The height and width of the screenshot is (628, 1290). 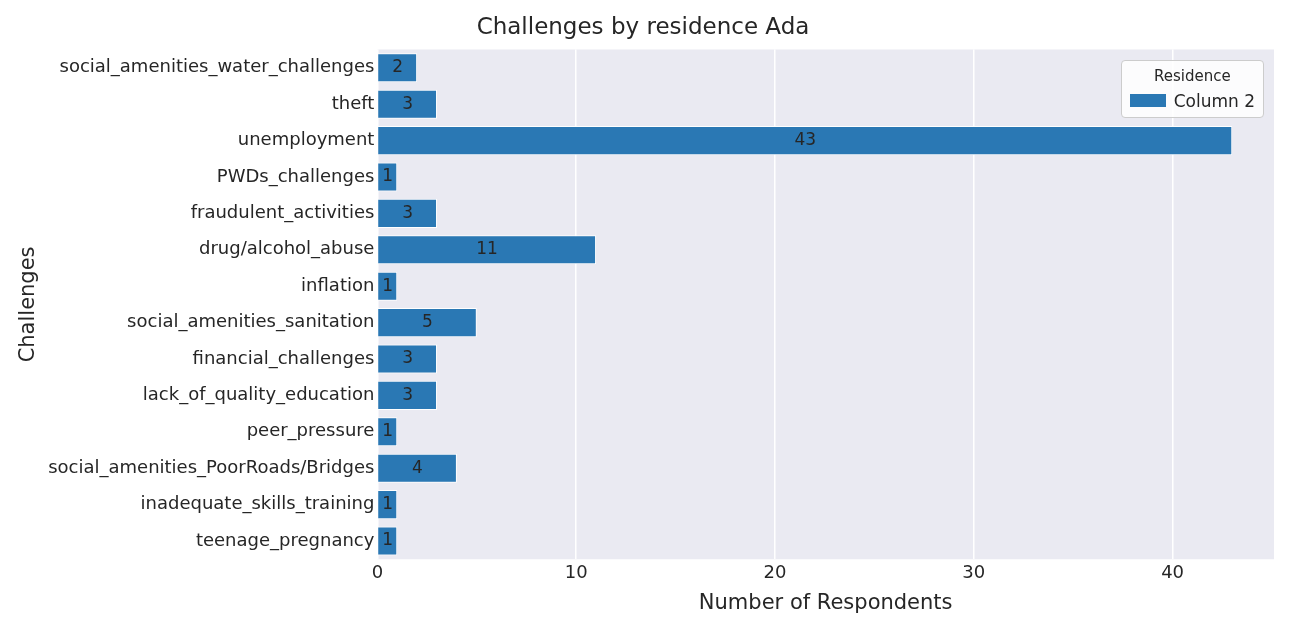 What do you see at coordinates (1214, 100) in the screenshot?
I see `legend-label: Column 2` at bounding box center [1214, 100].